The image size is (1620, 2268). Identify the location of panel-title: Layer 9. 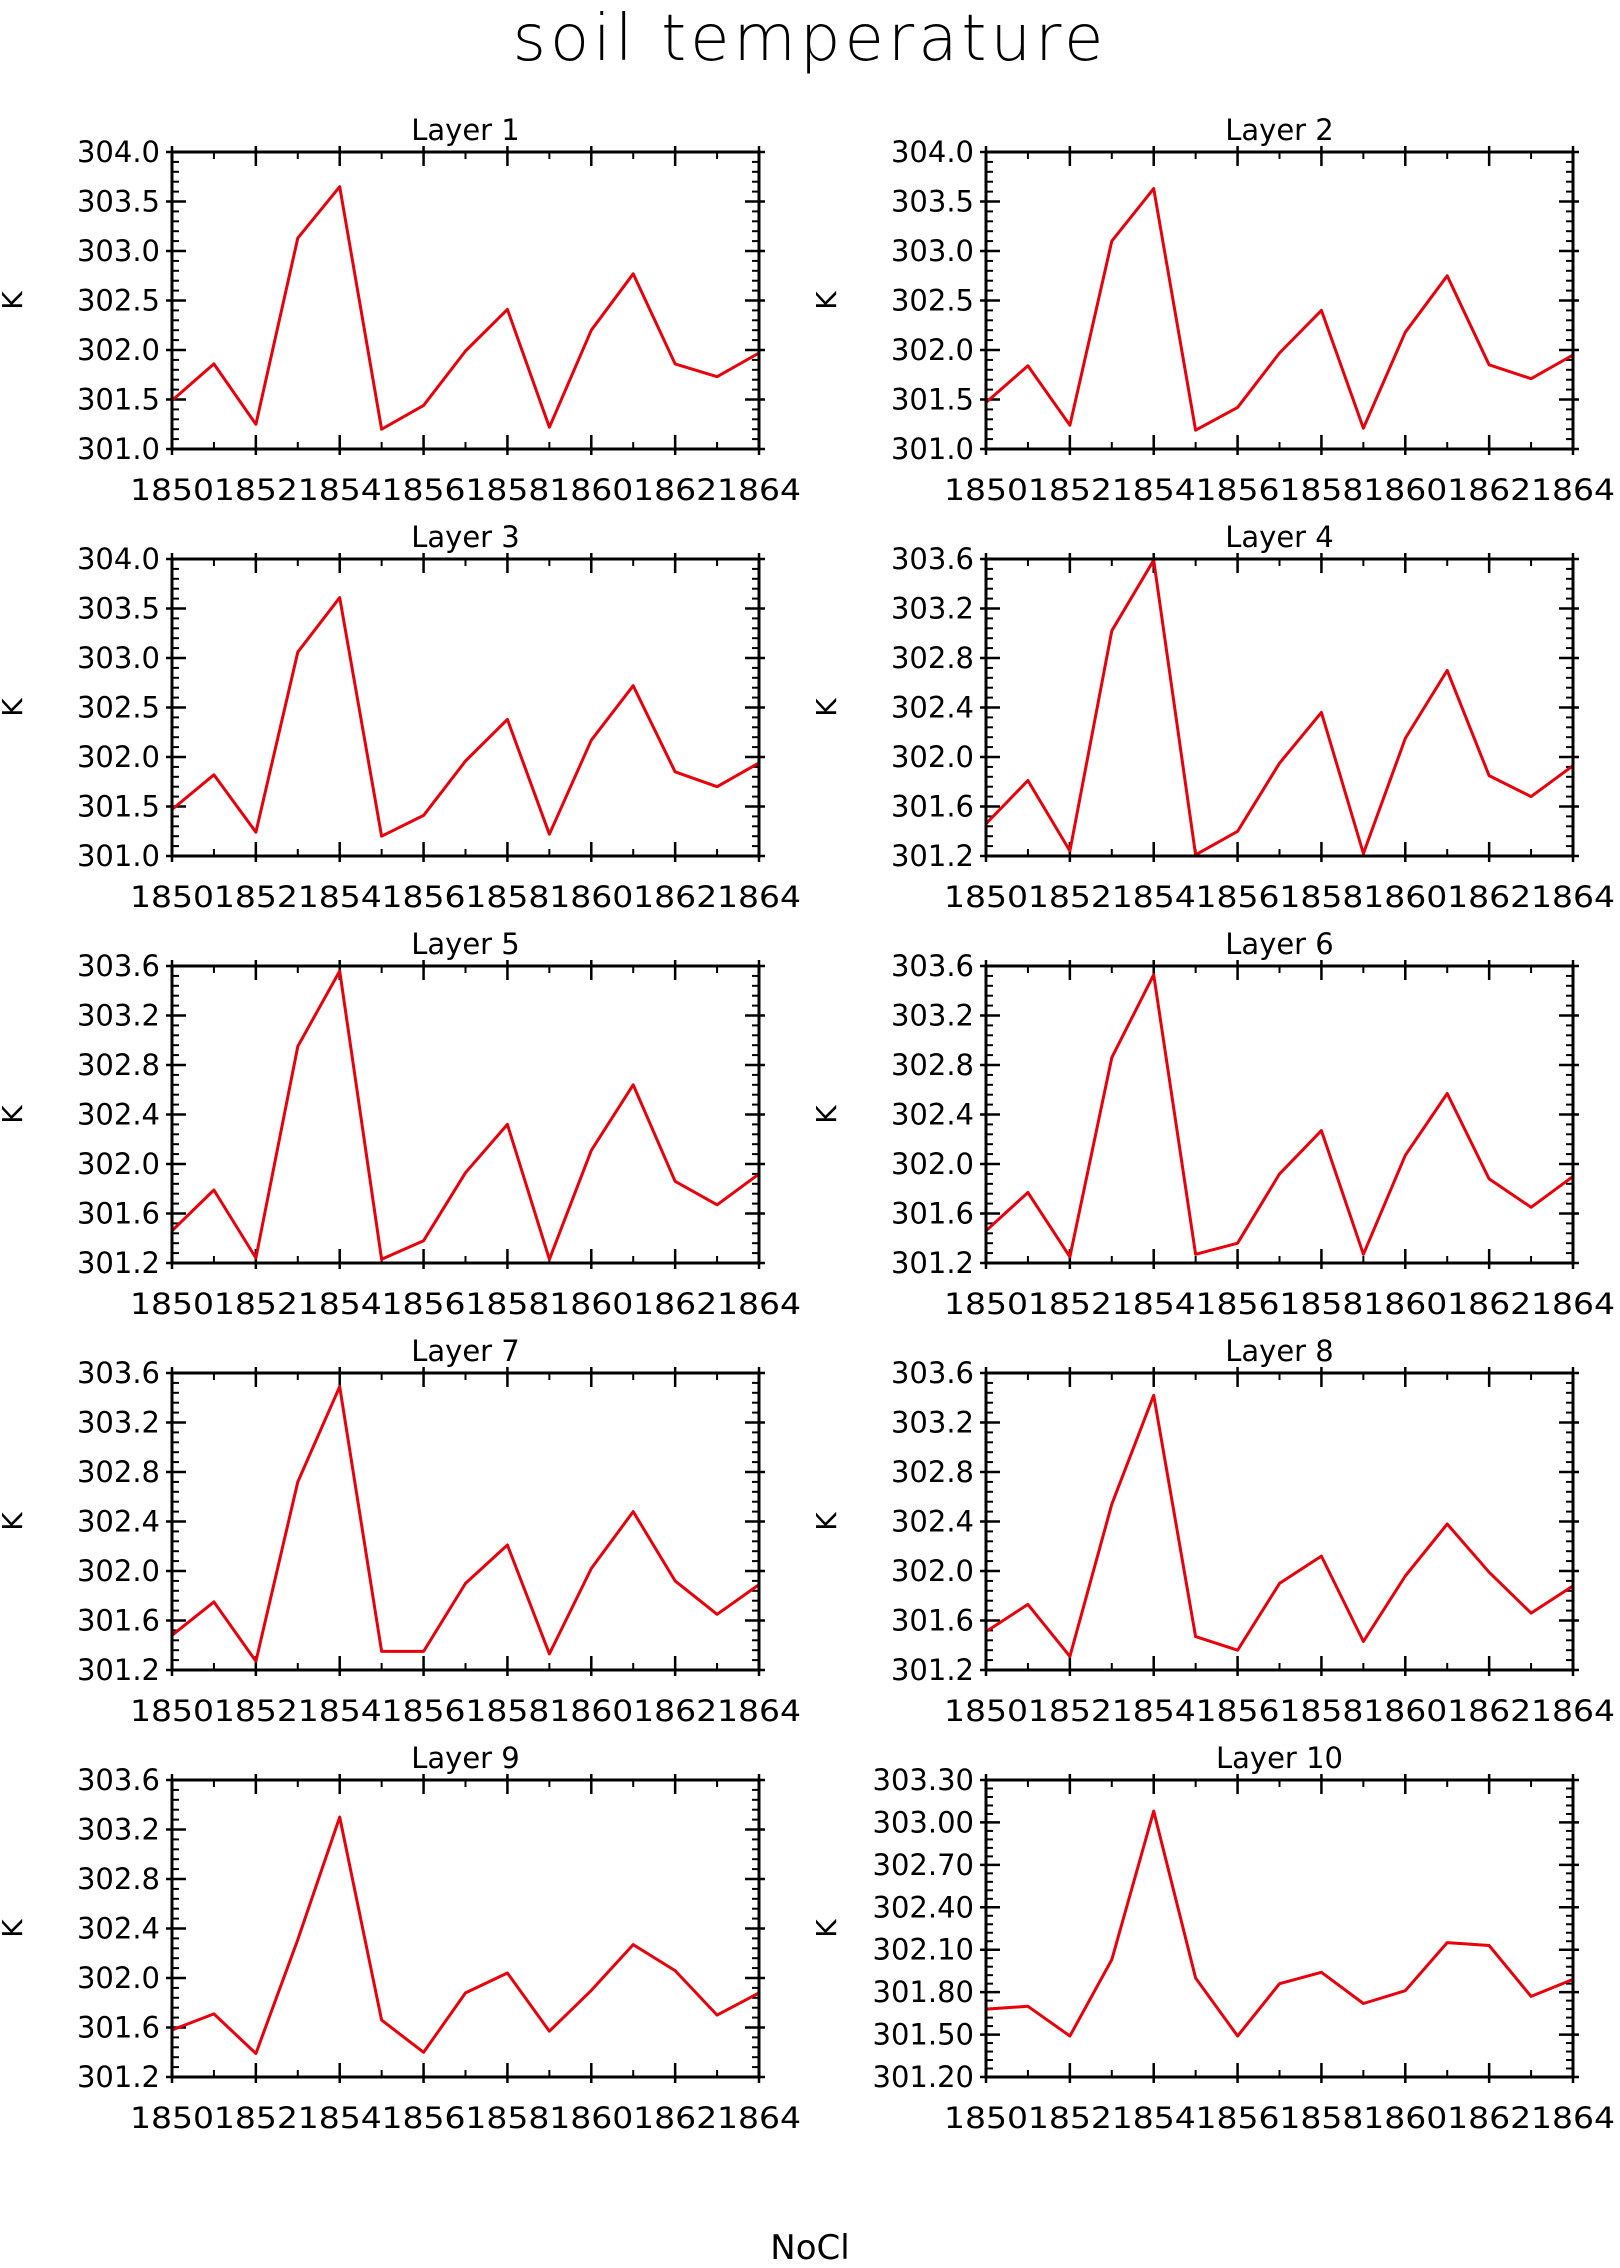
(465, 1758).